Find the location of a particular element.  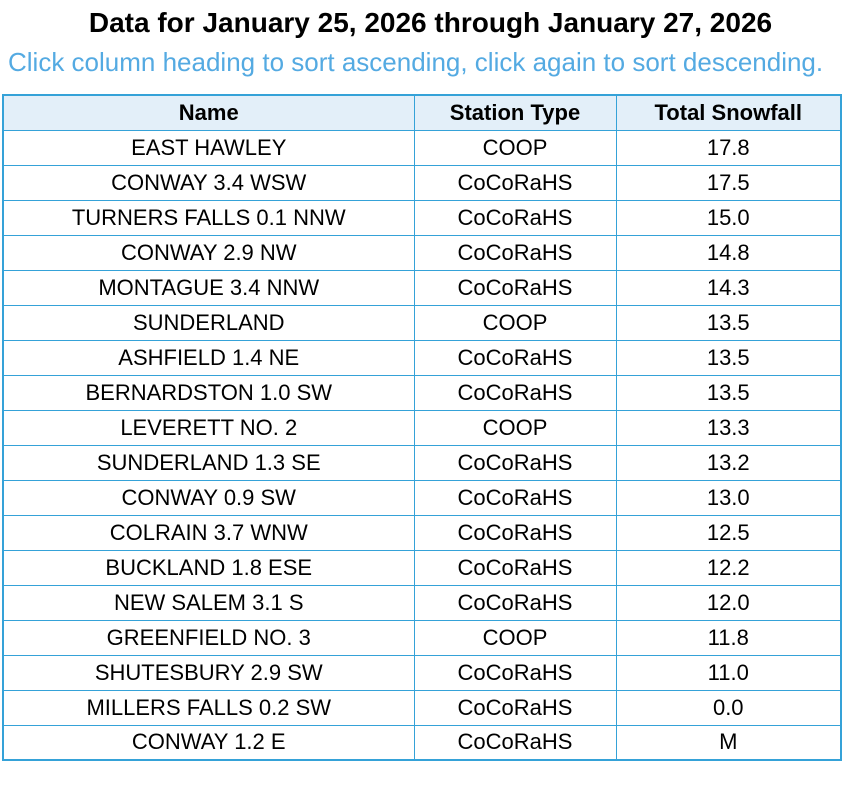

column-header-total-snowfall: Total Snowfall is located at coordinates (728, 112).